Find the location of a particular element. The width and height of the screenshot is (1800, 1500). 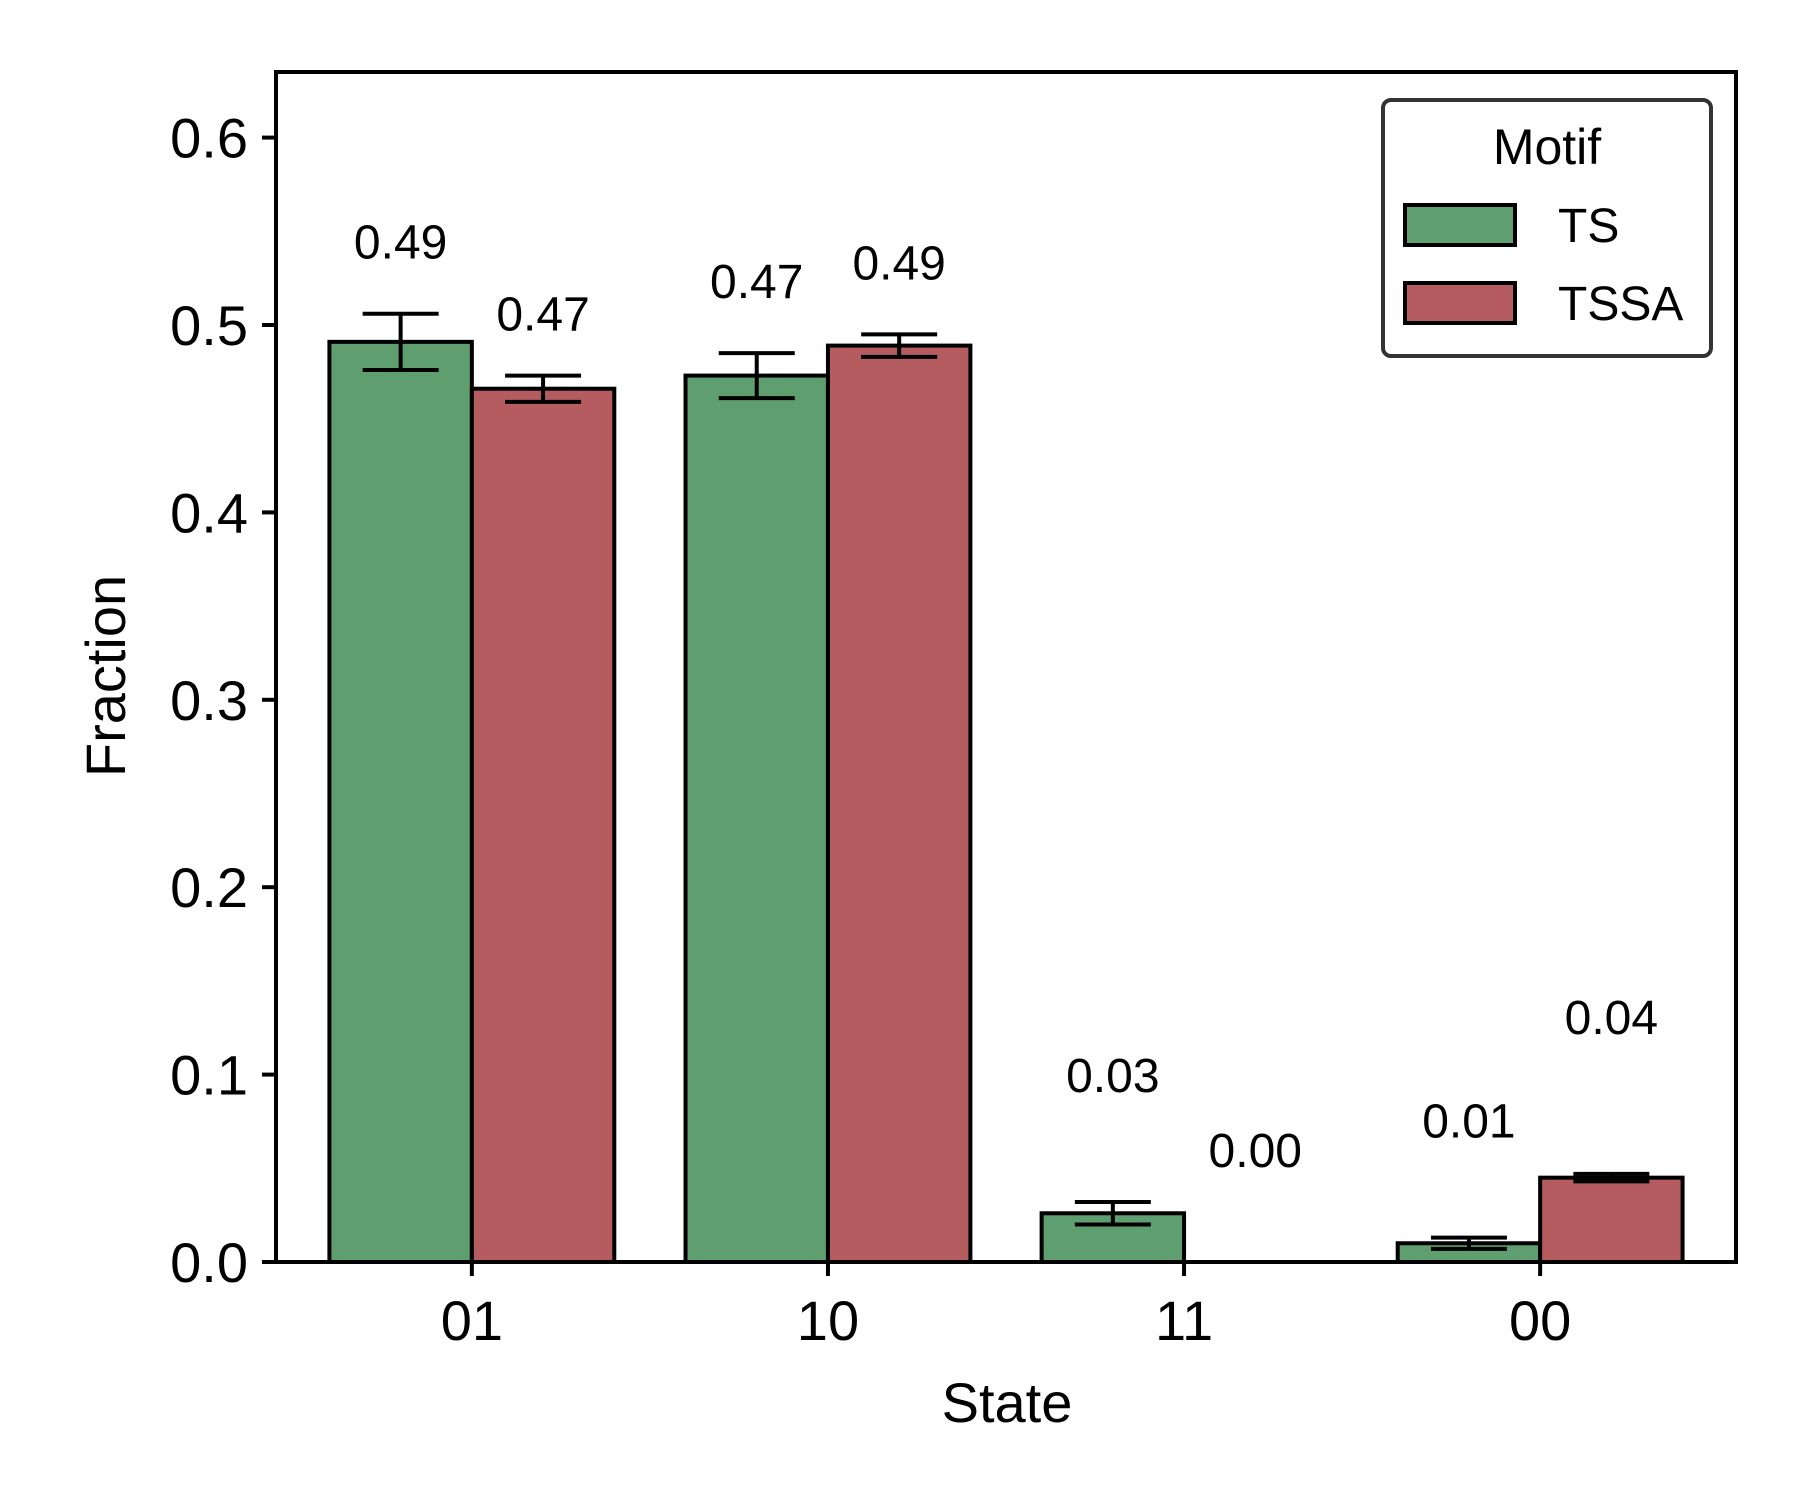

y-axis-label: Fraction is located at coordinates (105, 676).